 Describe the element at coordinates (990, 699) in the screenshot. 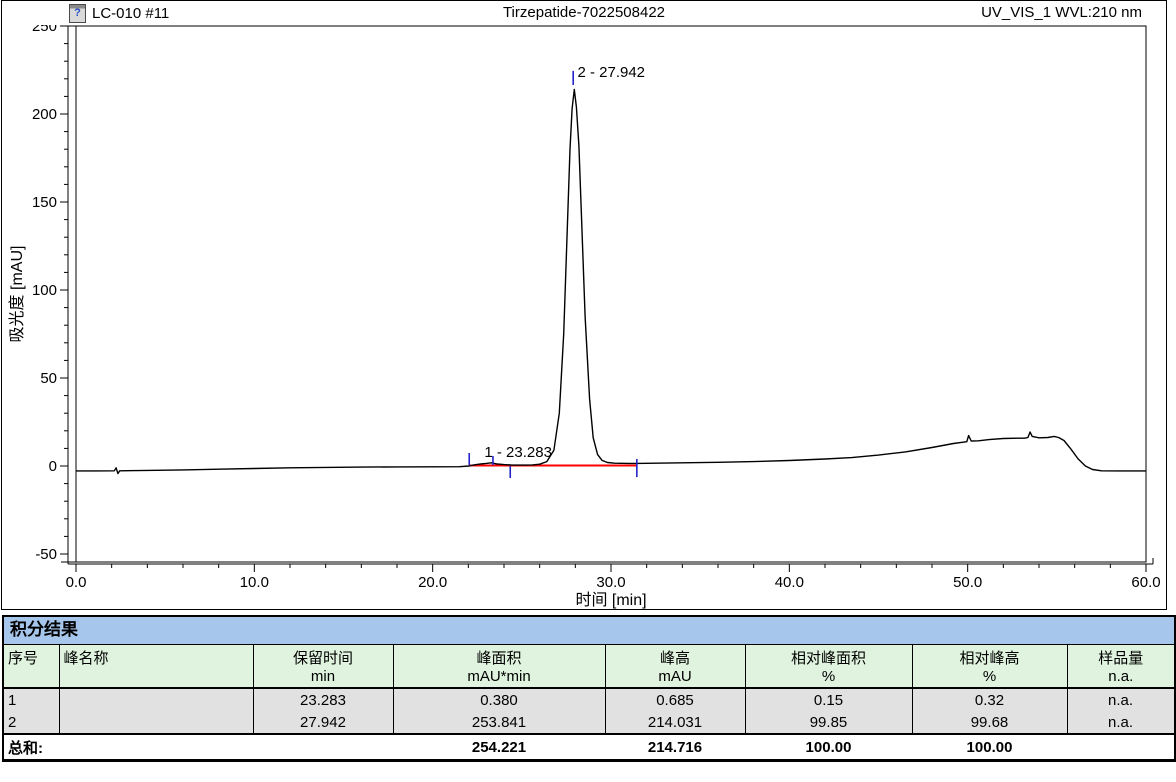

I see `cell-rel_height: 0.32` at that location.